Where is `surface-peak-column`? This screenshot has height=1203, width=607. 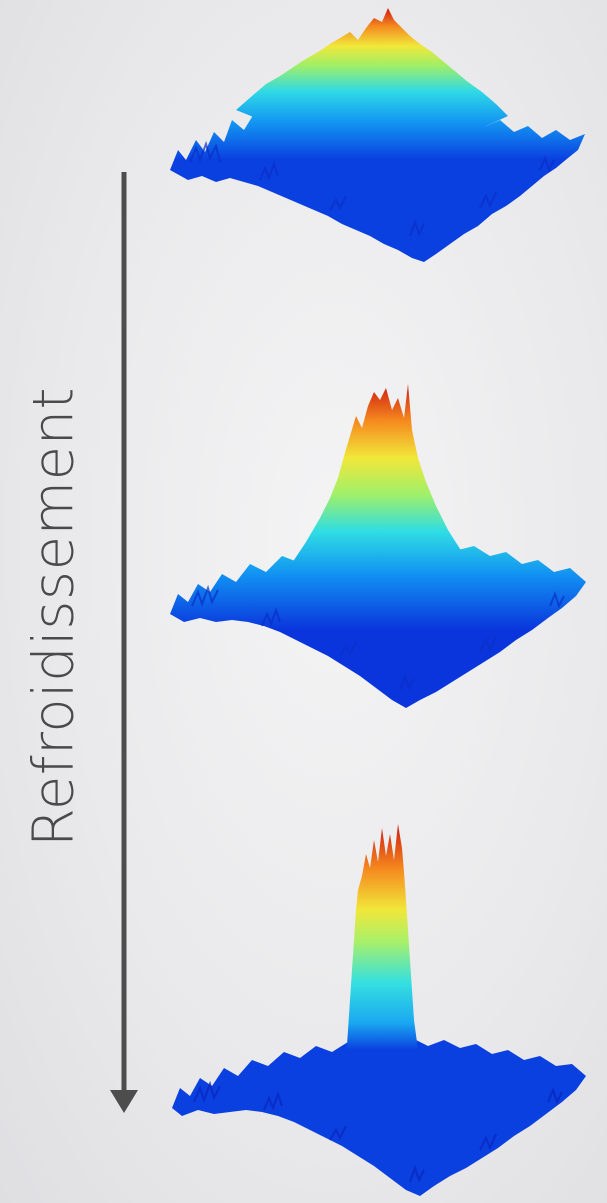
surface-peak-column is located at coordinates (382, 945).